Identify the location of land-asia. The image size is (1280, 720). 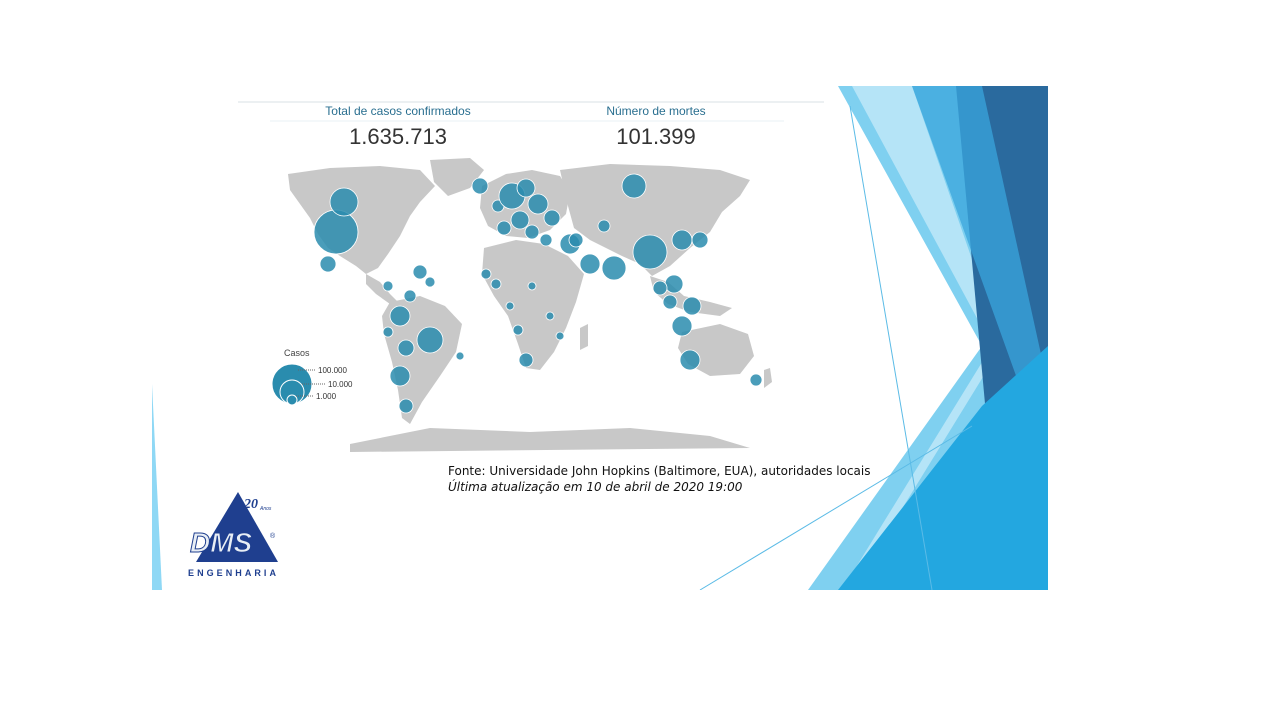
(655, 220).